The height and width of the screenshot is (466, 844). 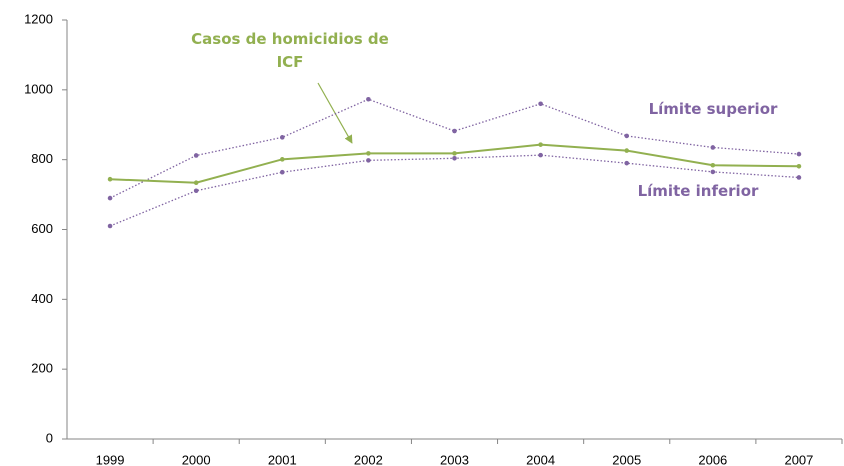 What do you see at coordinates (196, 459) in the screenshot?
I see `x-tick-label: 2000` at bounding box center [196, 459].